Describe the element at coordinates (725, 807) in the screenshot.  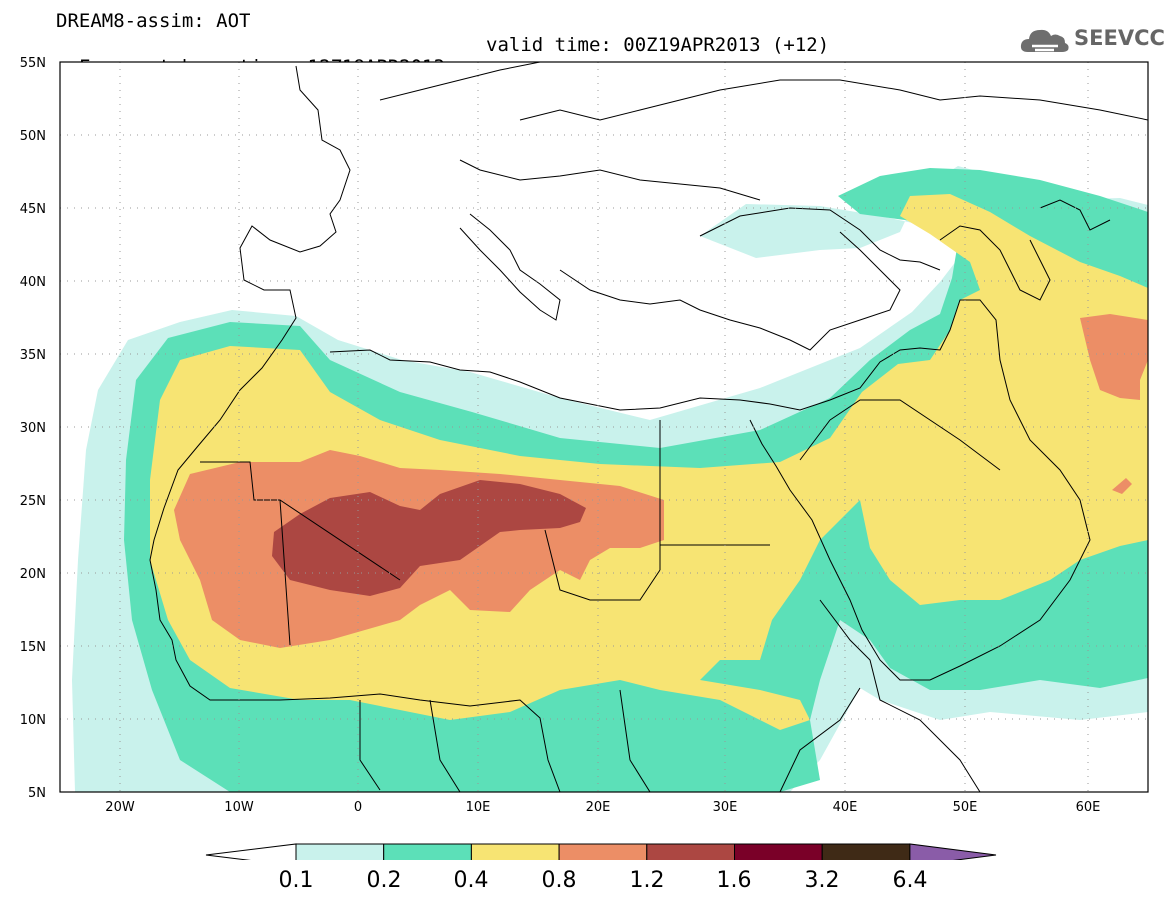
I see `lon-tick-30e: 30E` at that location.